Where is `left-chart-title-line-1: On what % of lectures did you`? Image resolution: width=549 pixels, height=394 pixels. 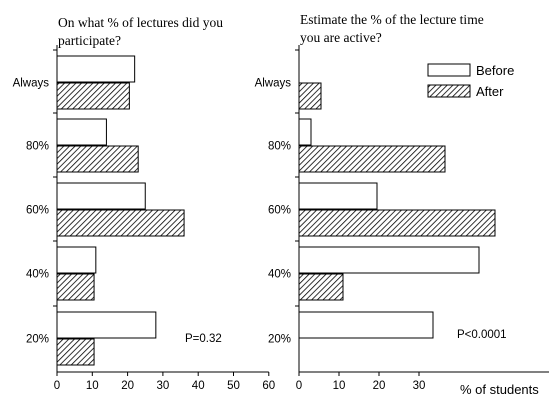
left-chart-title-line-1: On what % of lectures did you is located at coordinates (140, 22).